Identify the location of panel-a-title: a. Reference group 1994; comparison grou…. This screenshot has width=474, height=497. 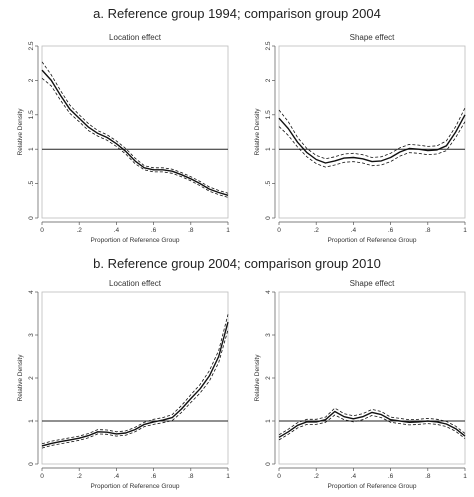
(237, 13).